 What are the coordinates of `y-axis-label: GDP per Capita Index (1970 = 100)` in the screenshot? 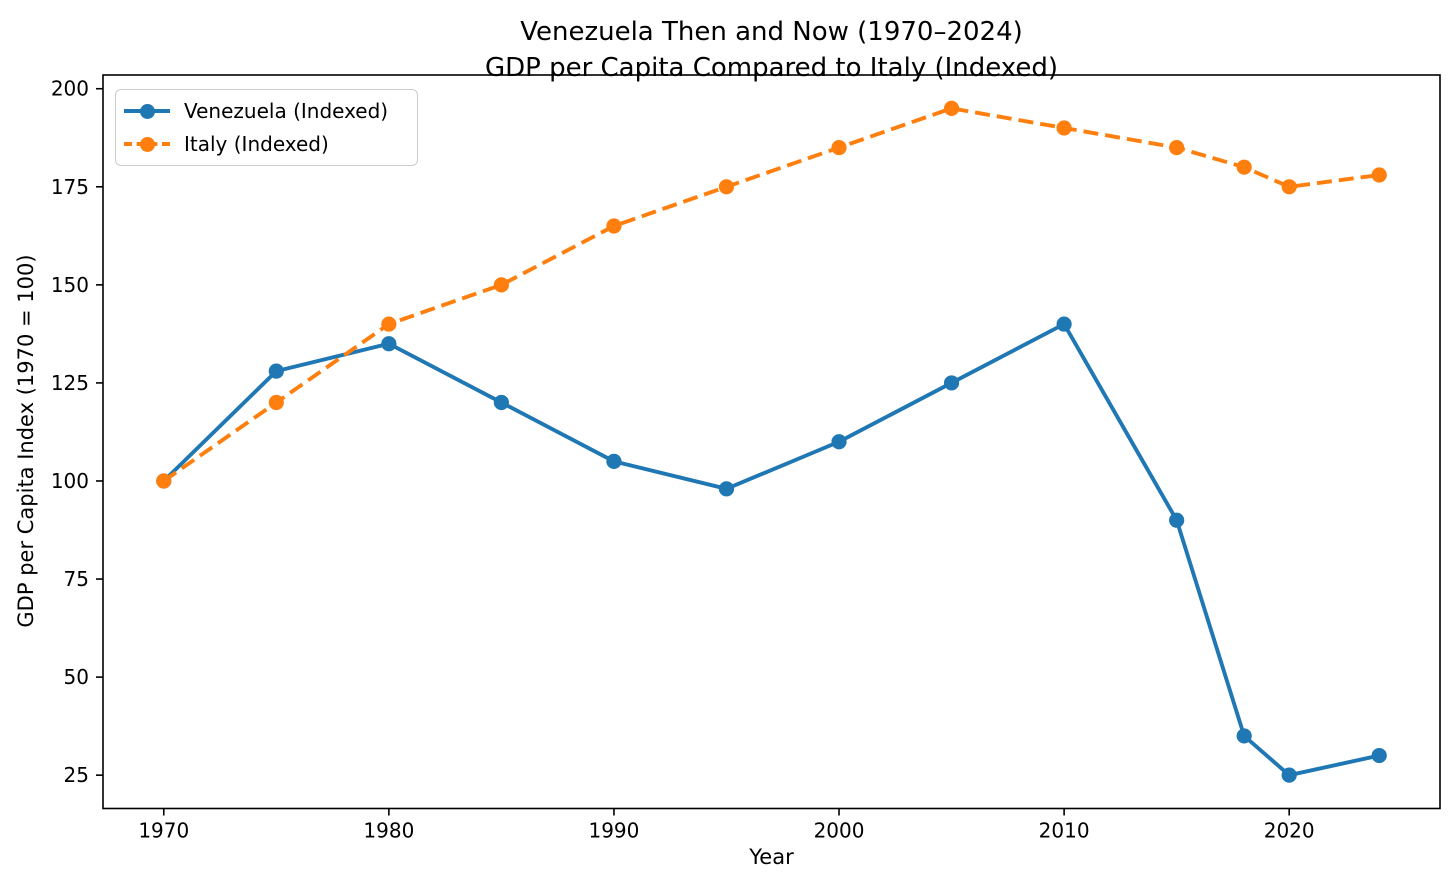 It's located at (26, 441).